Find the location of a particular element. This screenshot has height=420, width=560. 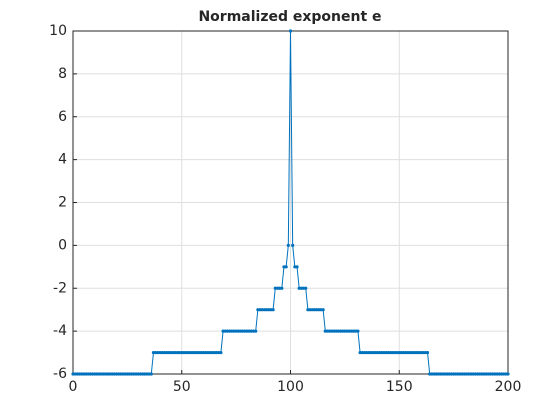

y-tick-label: 6 is located at coordinates (62, 117).